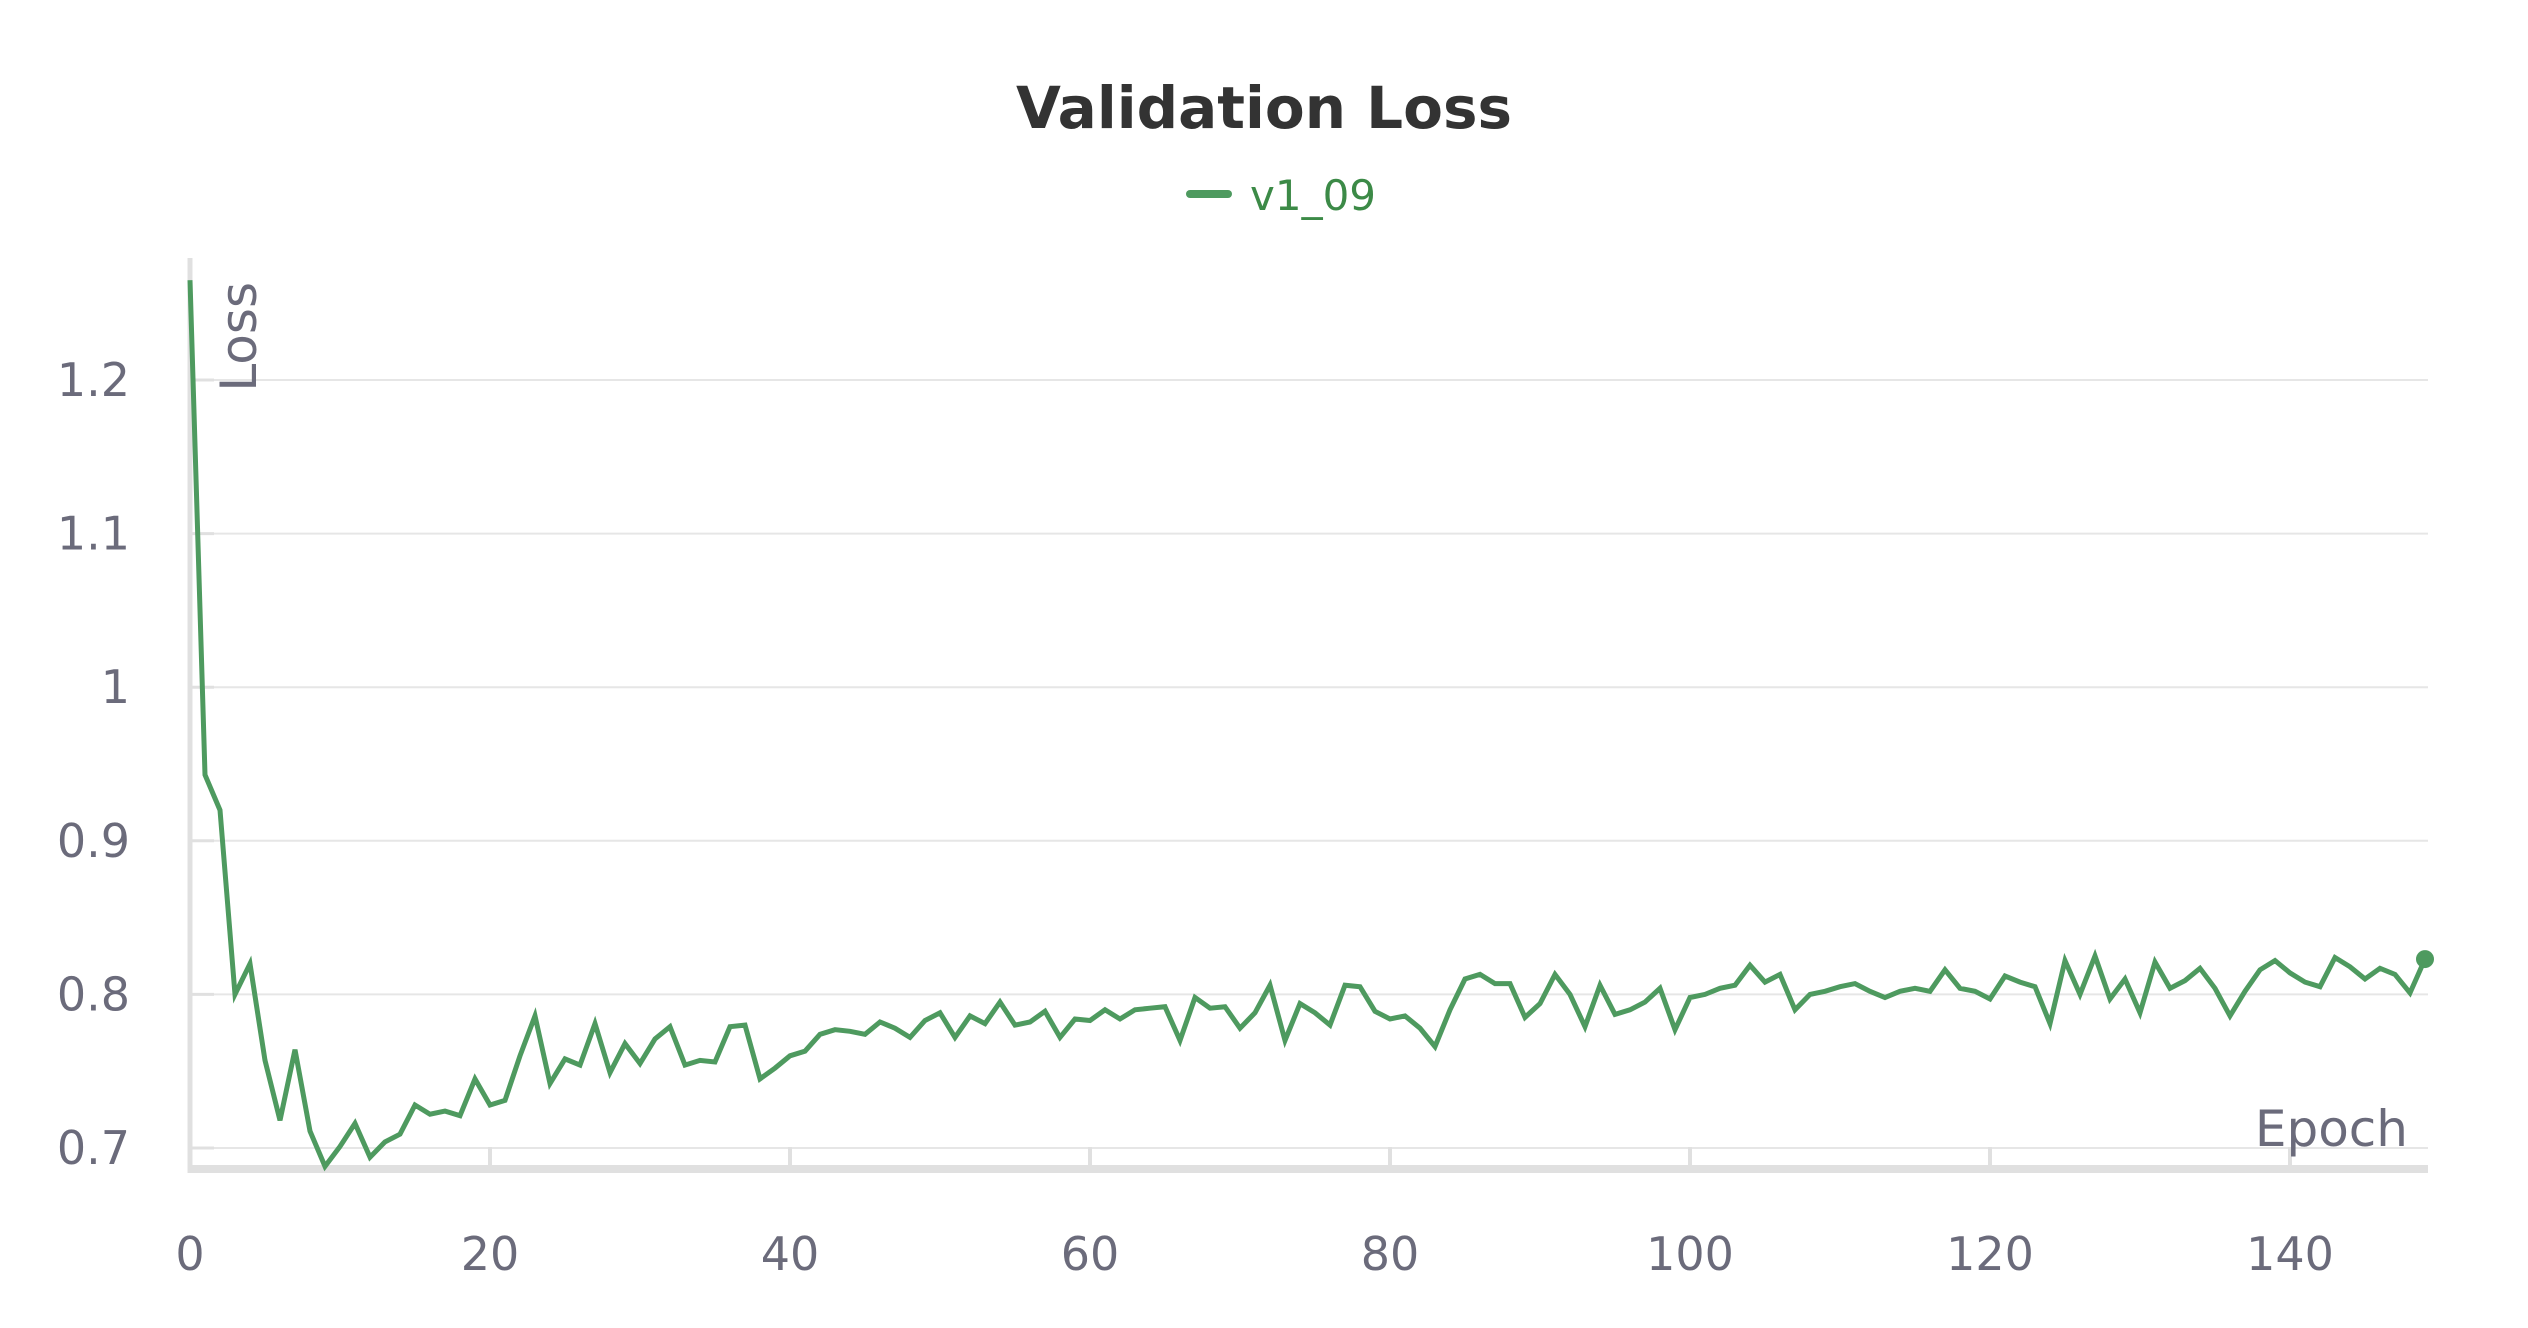  What do you see at coordinates (93, 994) in the screenshot?
I see `y-tick-label: 0.8` at bounding box center [93, 994].